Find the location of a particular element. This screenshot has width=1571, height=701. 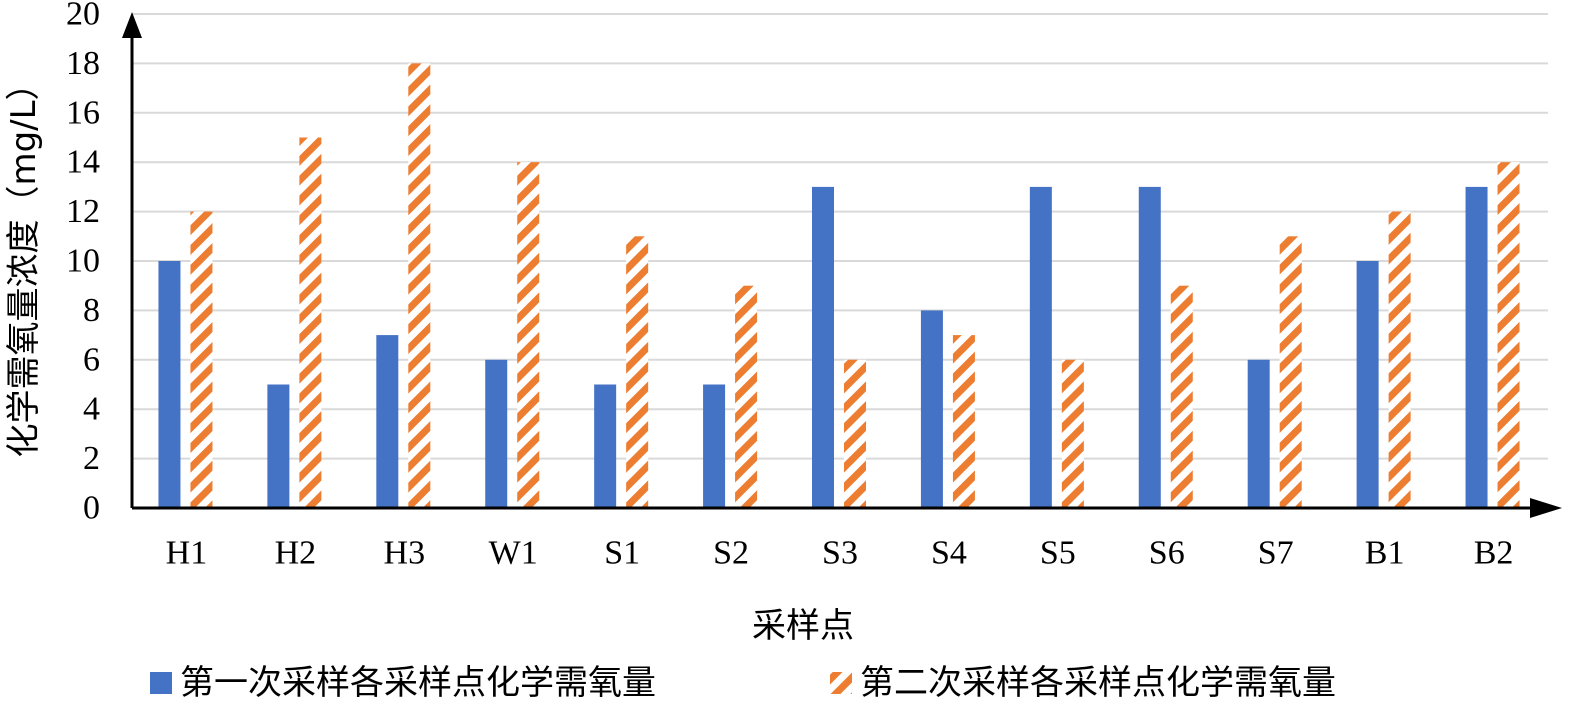

x-tick-label: B1 is located at coordinates (1385, 553).